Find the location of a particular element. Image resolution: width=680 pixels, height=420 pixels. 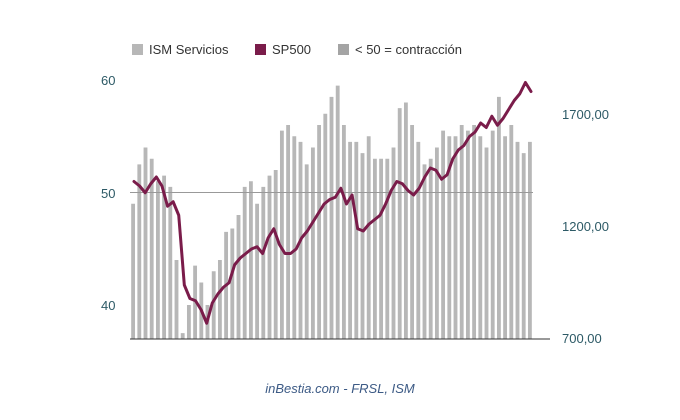

legend-swatch-contraction is located at coordinates (343, 49).